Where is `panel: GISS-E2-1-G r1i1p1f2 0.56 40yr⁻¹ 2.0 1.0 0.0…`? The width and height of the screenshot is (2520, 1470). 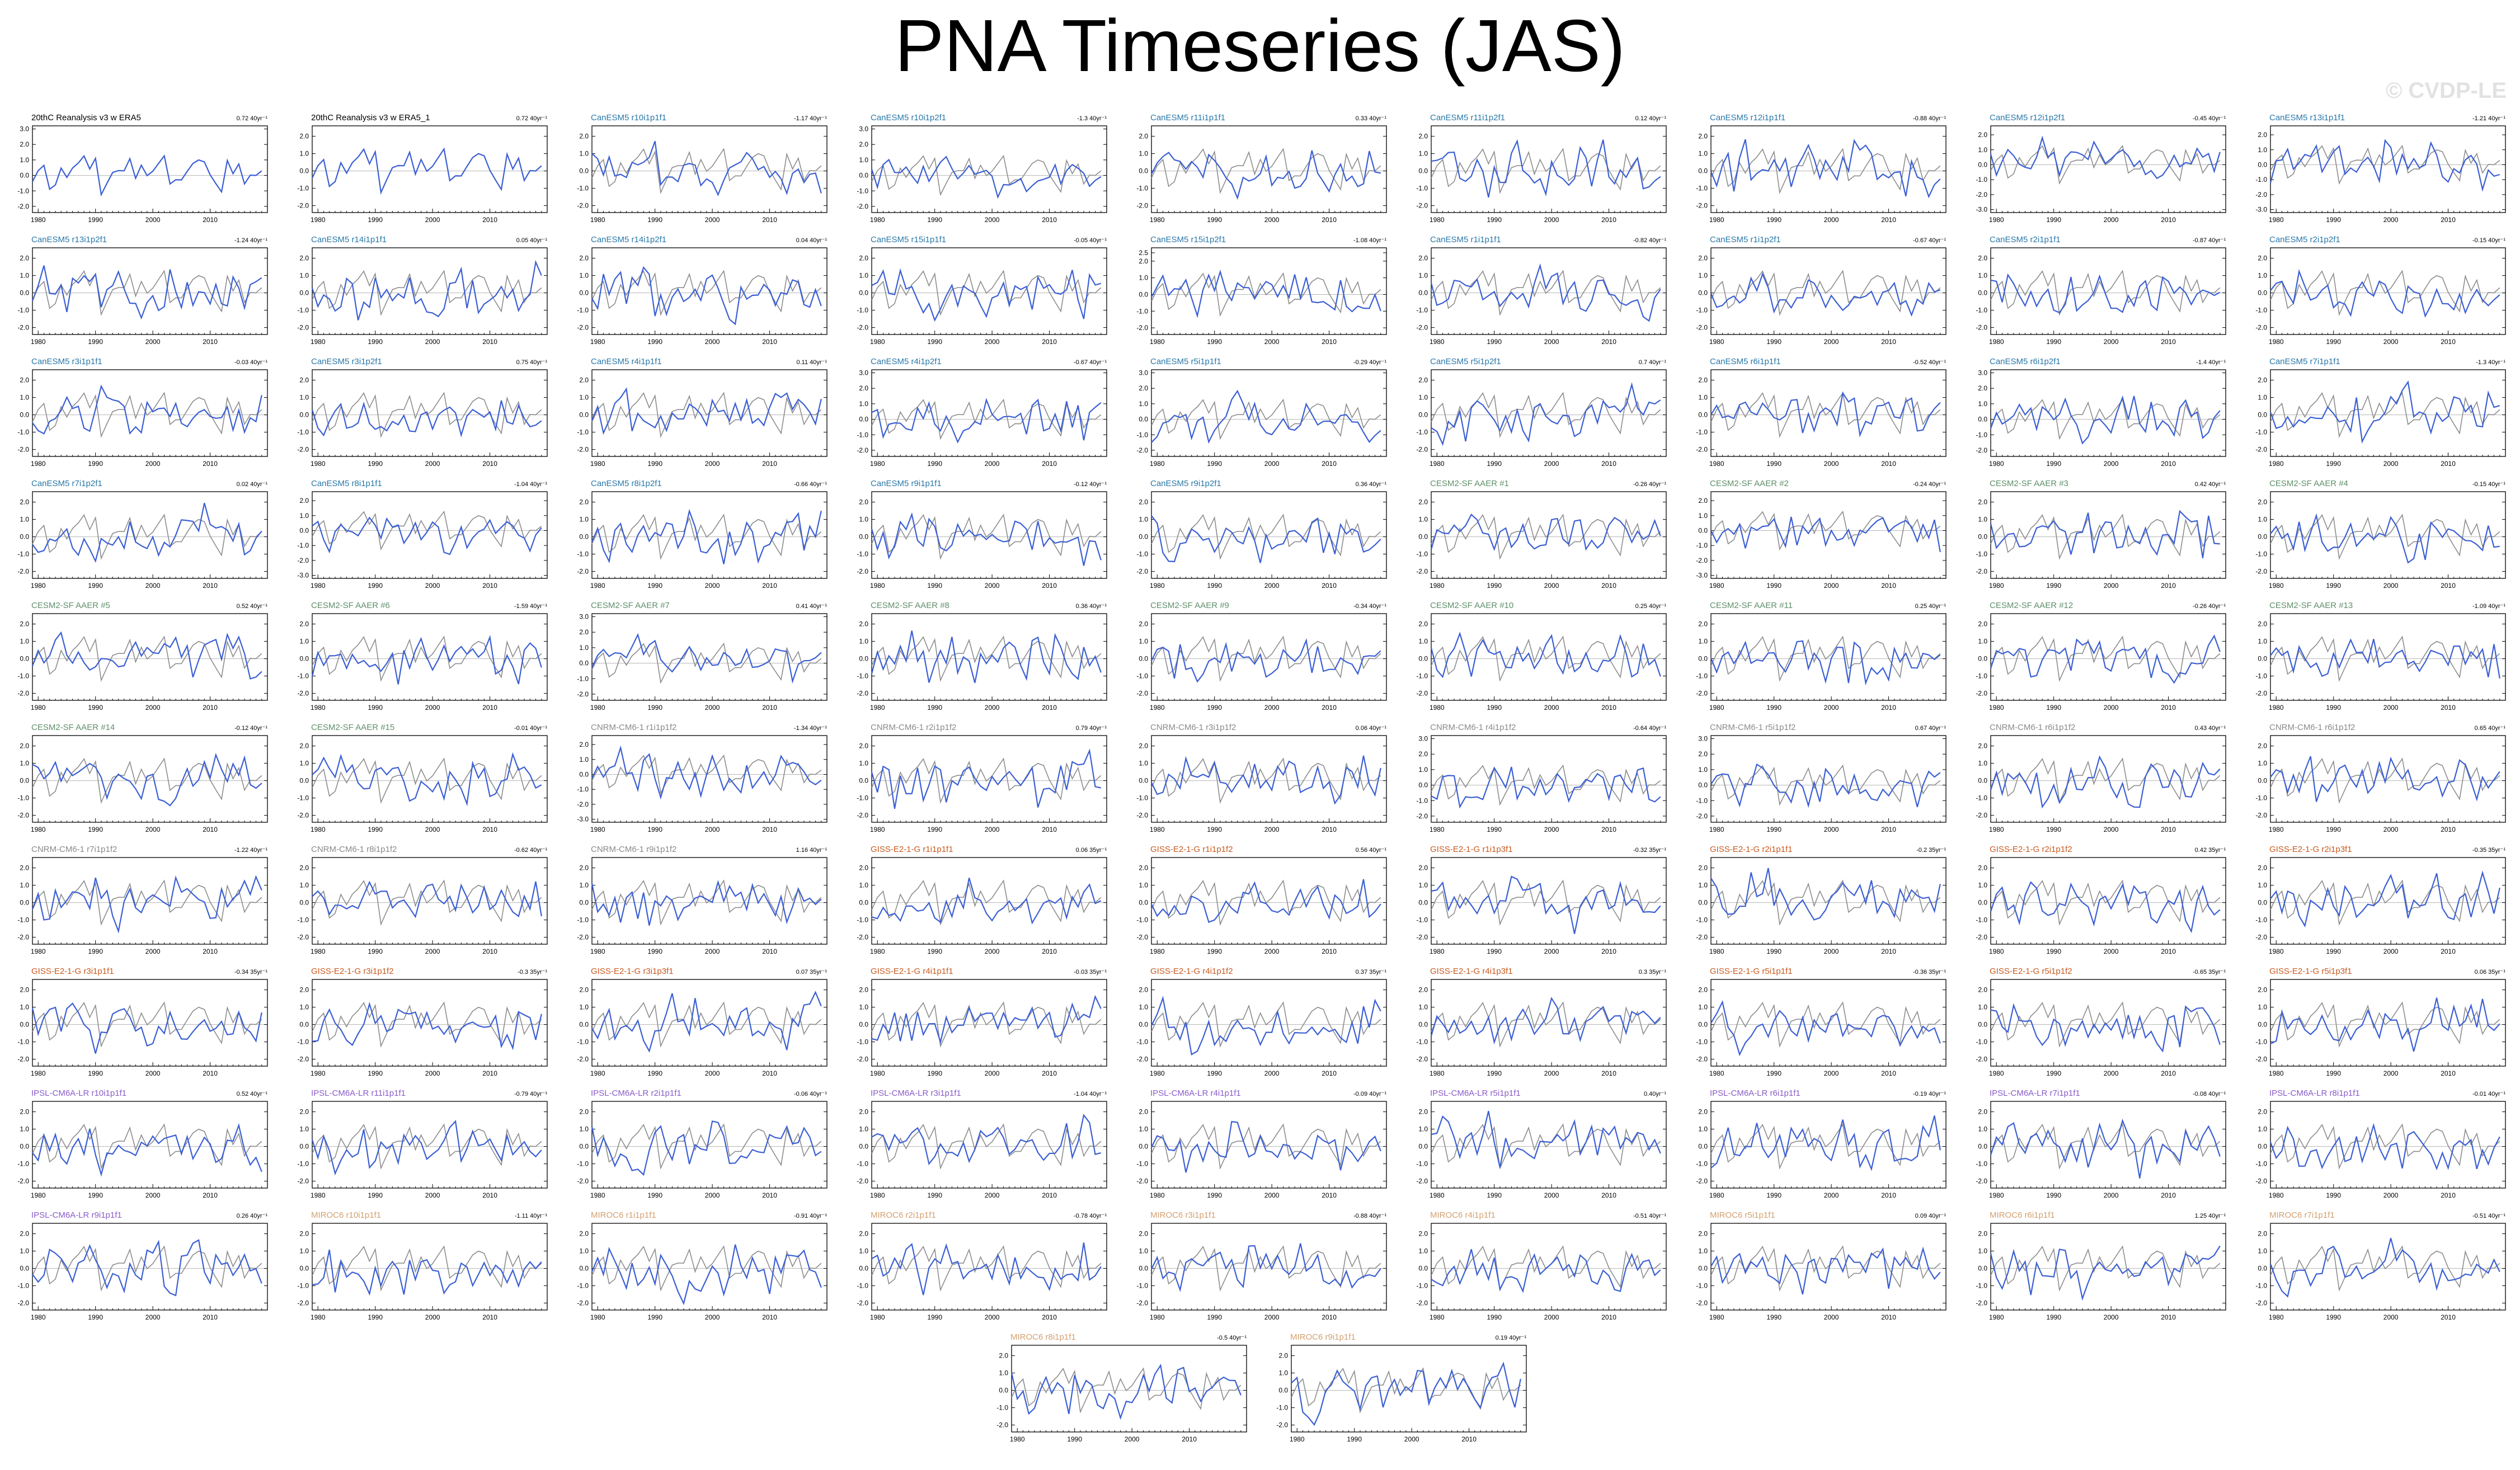 panel: GISS-E2-1-G r1i1p1f2 0.56 40yr⁻¹ 2.0 1.0 0.0… is located at coordinates (1262, 900).